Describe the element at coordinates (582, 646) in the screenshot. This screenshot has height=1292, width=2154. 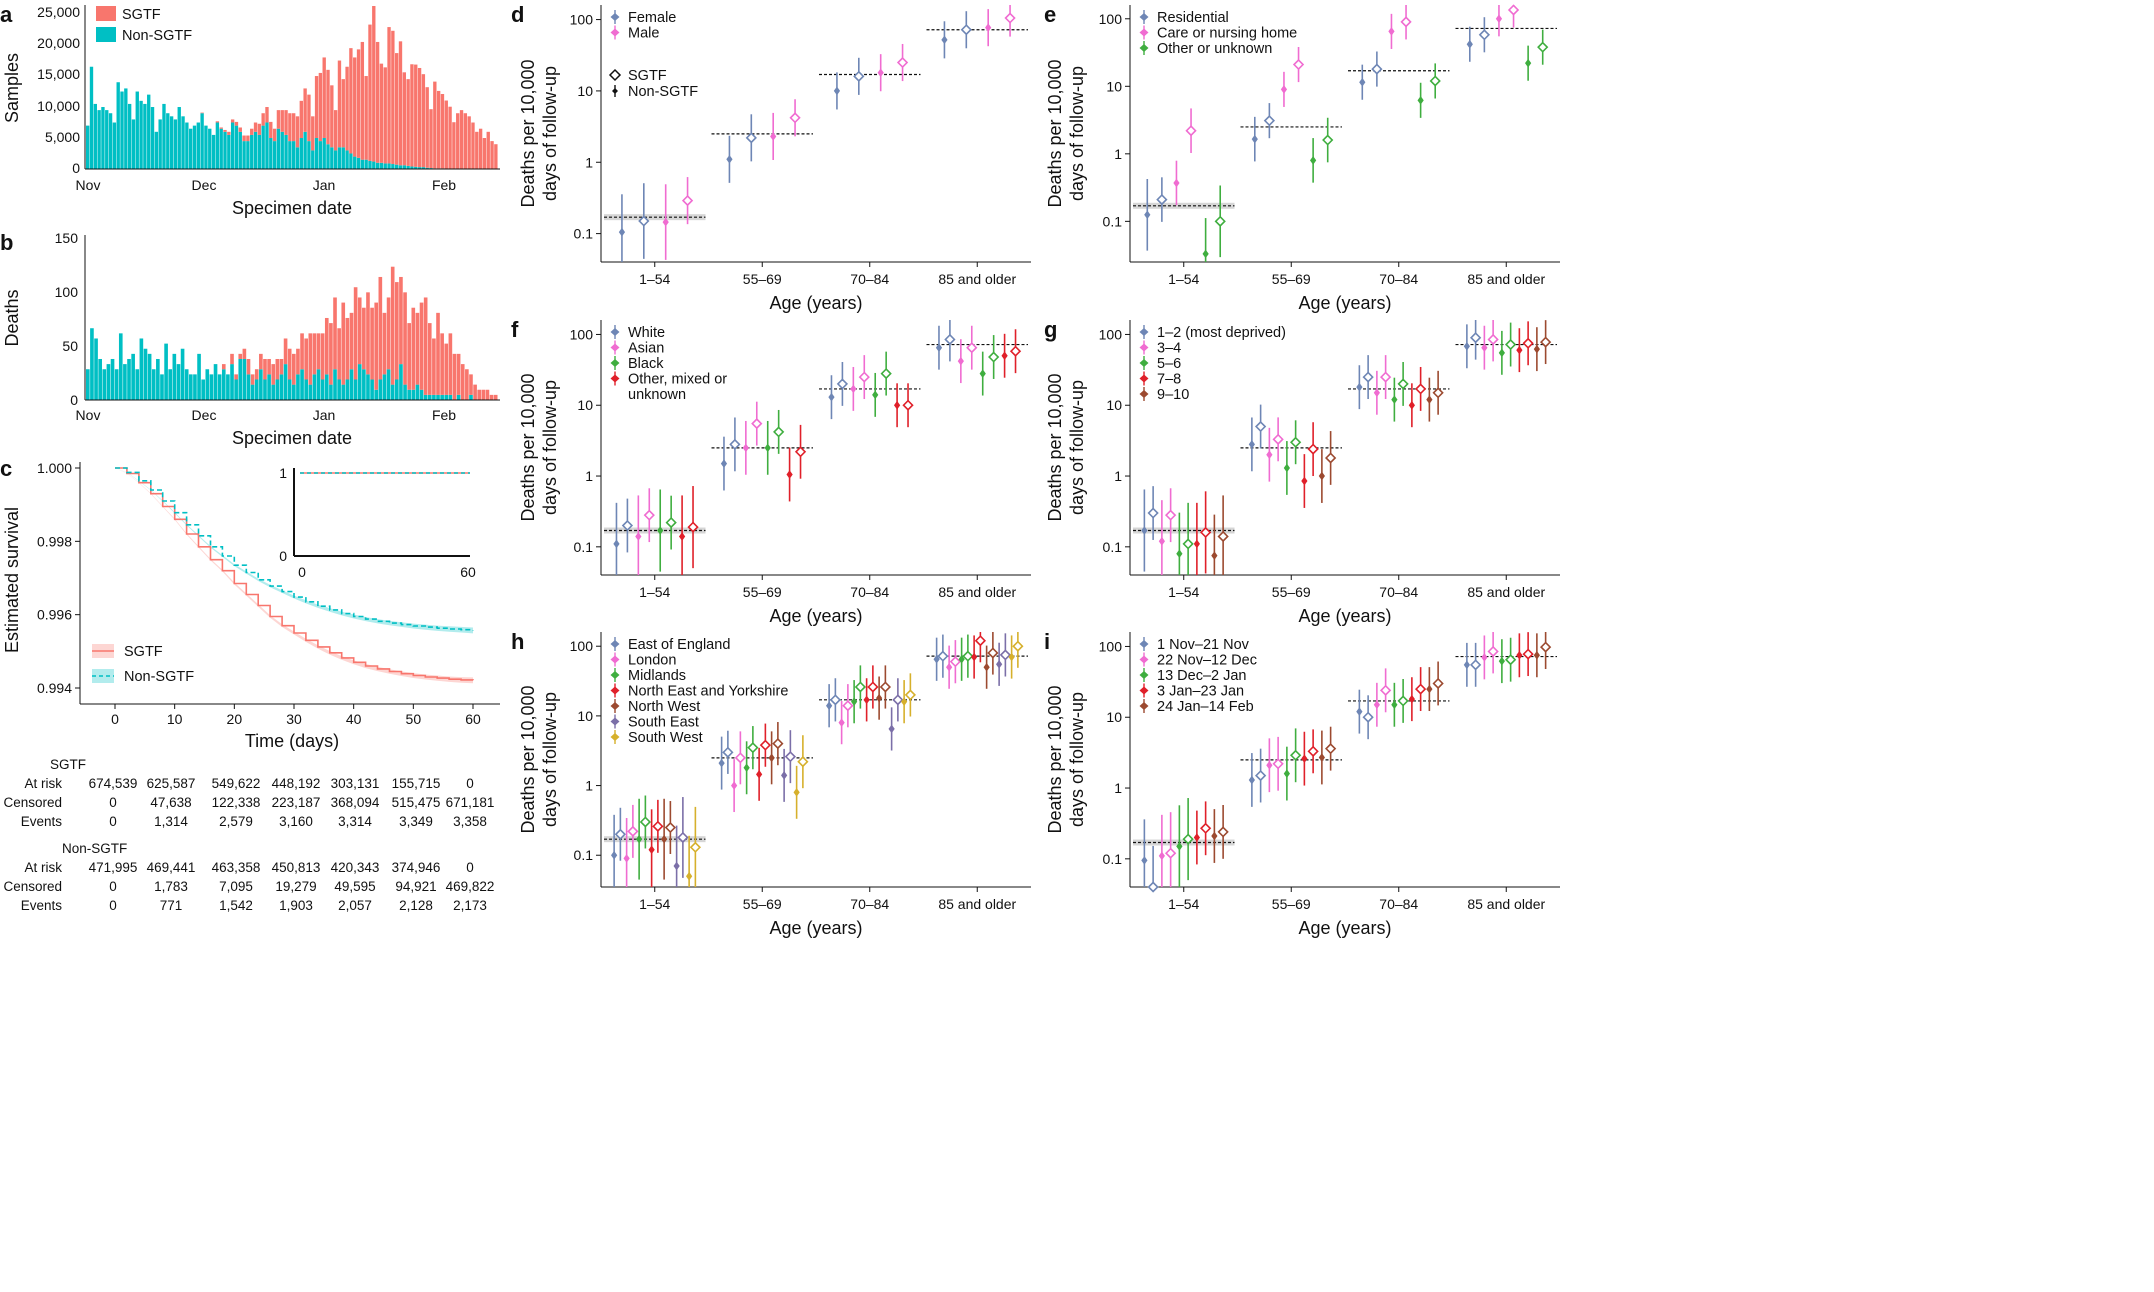
I see `h-ytick: 100` at that location.